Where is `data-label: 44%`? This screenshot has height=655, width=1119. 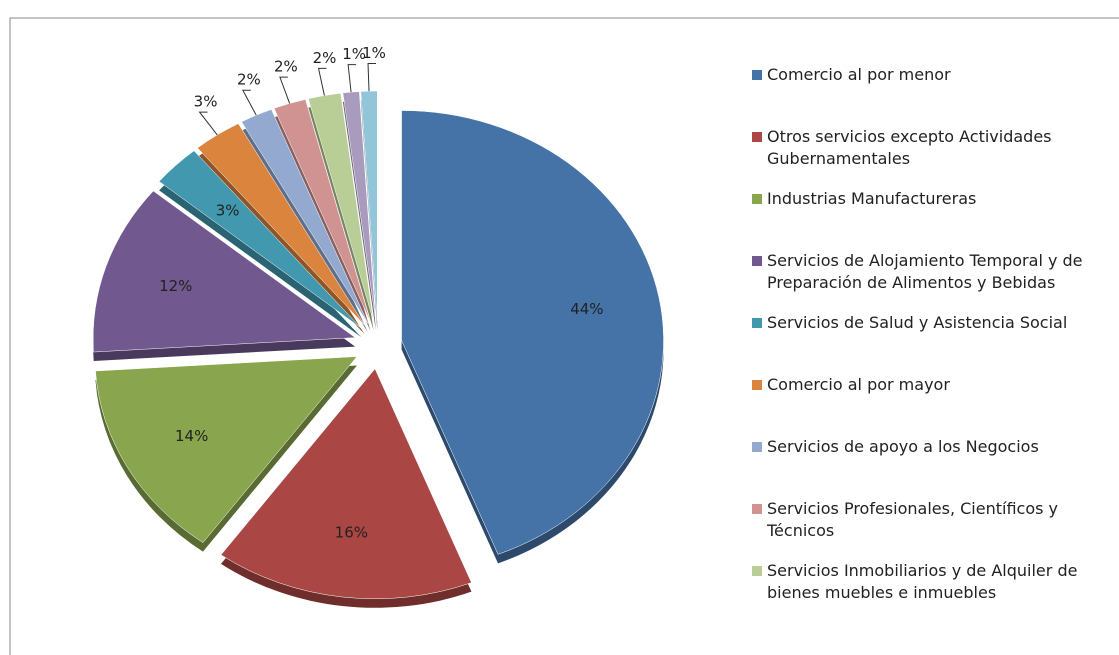
data-label: 44% is located at coordinates (586, 309).